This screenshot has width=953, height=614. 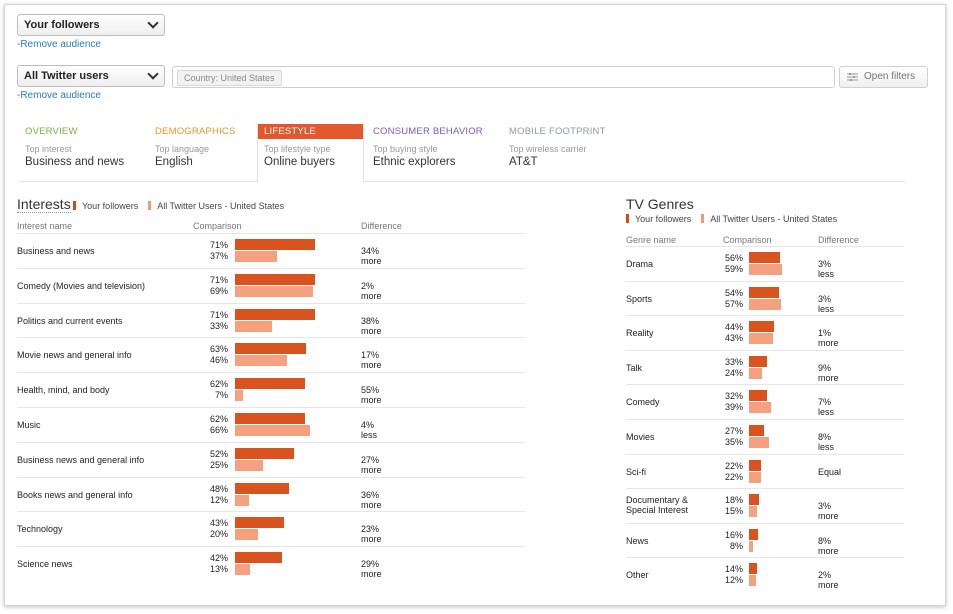 What do you see at coordinates (218, 488) in the screenshot?
I see `your-followers-pct: 48%` at bounding box center [218, 488].